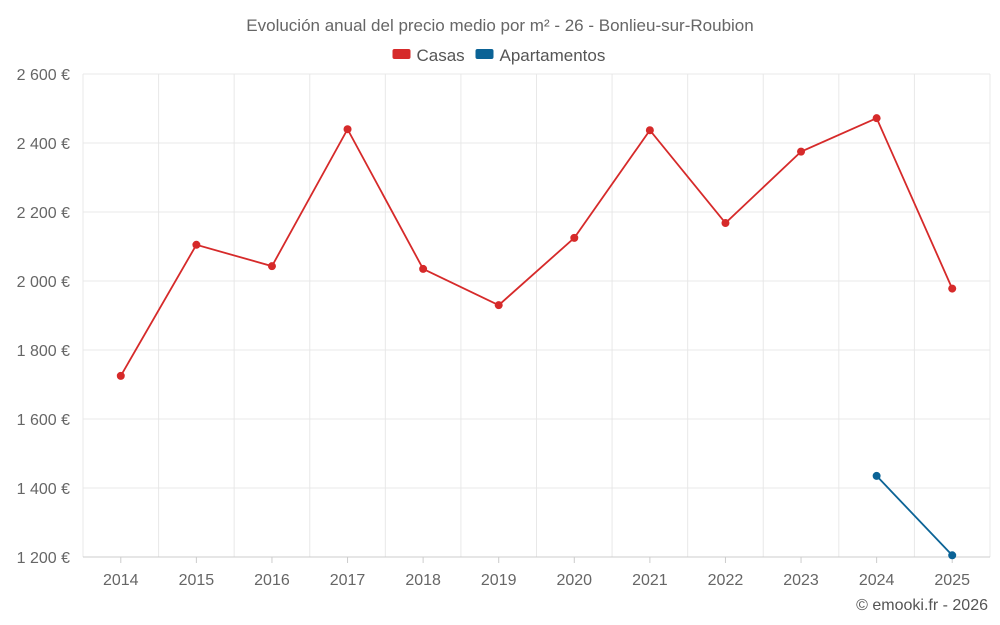 The height and width of the screenshot is (625, 1000). Describe the element at coordinates (441, 55) in the screenshot. I see `legend-label: Casas` at that location.